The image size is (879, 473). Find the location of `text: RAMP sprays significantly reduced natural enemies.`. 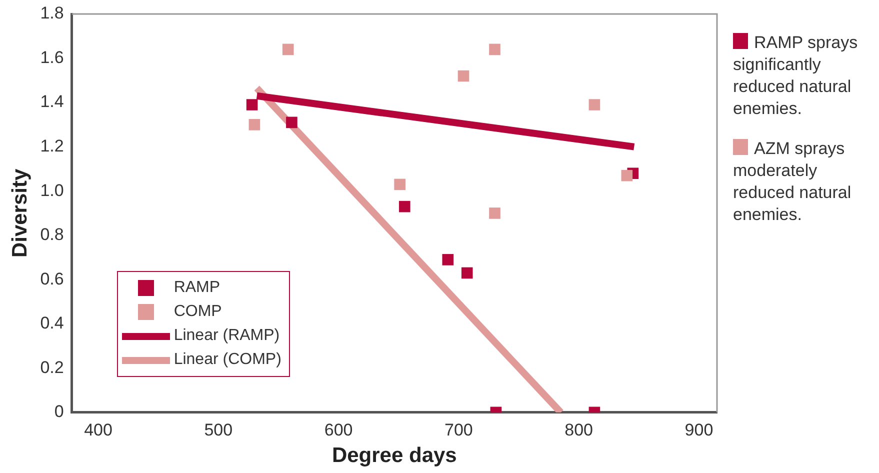

text: RAMP sprays significantly reduced natural enemies. is located at coordinates (795, 75).